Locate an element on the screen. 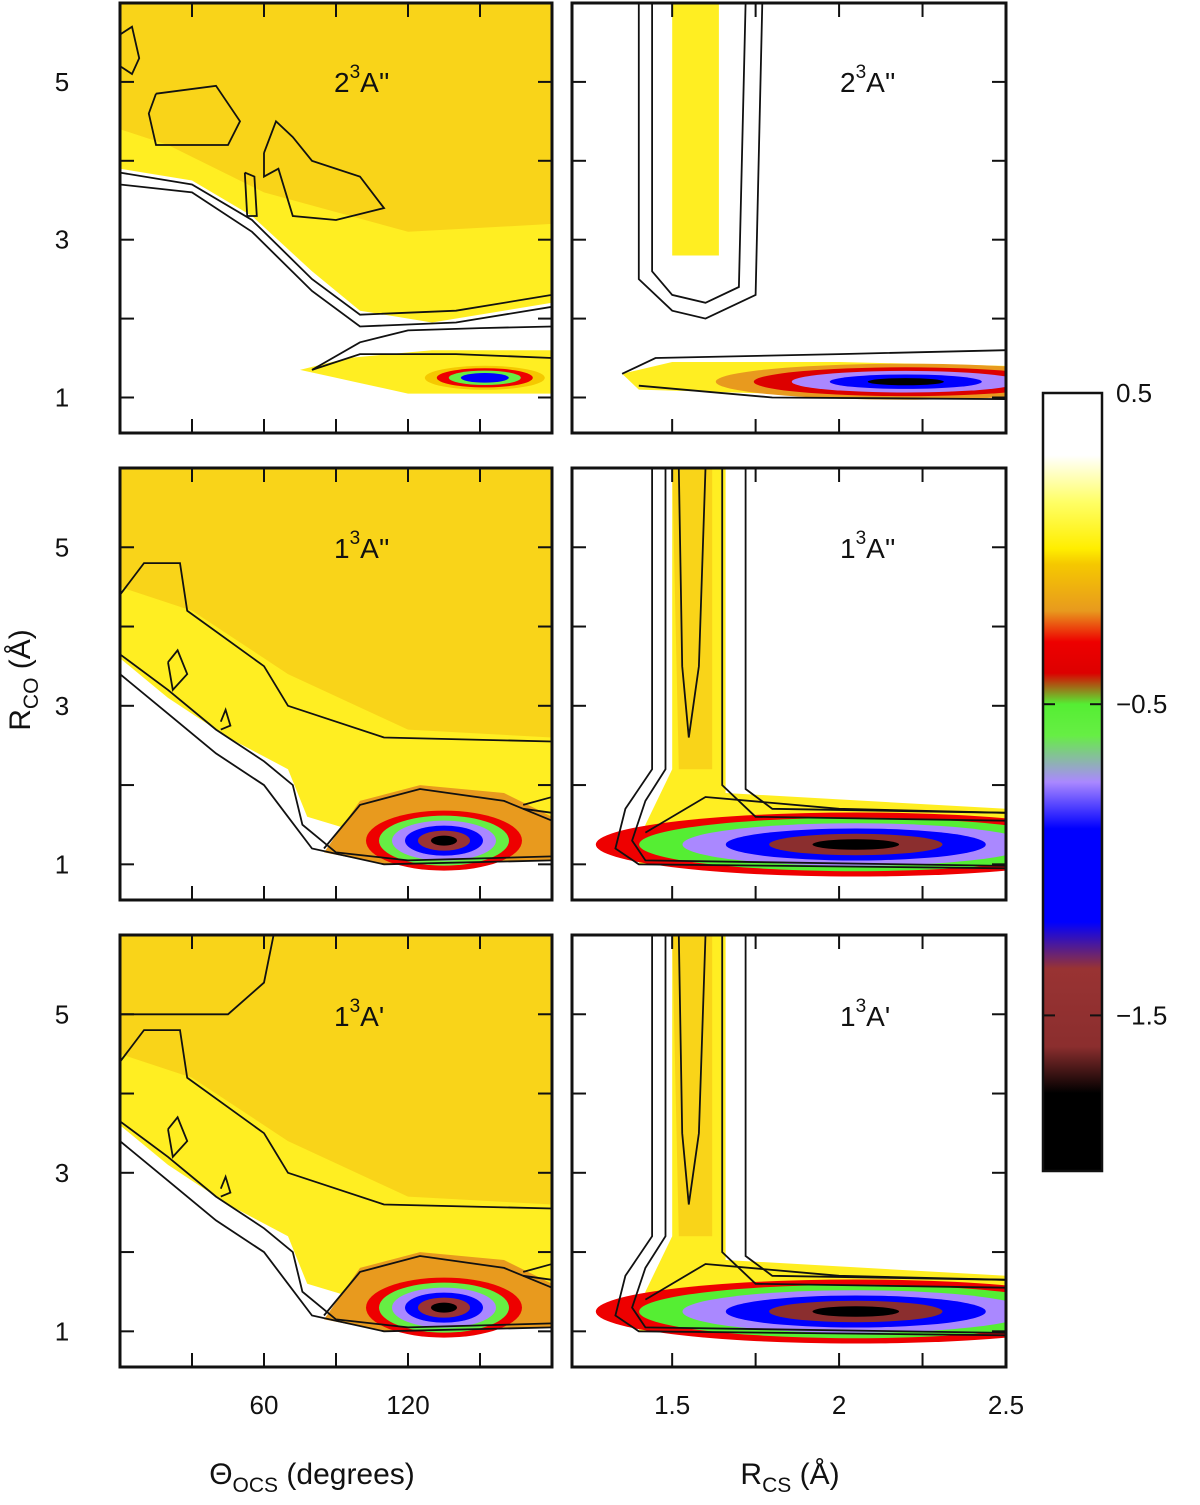  colorbar: 0.5 −0.5 −1.5 is located at coordinates (1104, 775).